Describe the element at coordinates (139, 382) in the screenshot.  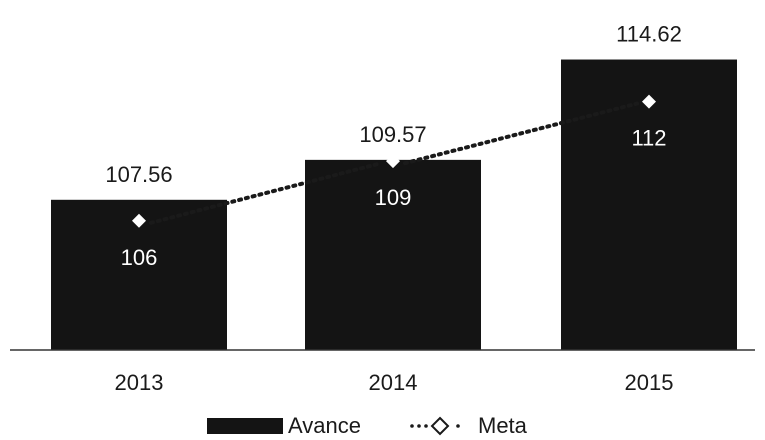
I see `x-tick-label-2013: 2013` at that location.